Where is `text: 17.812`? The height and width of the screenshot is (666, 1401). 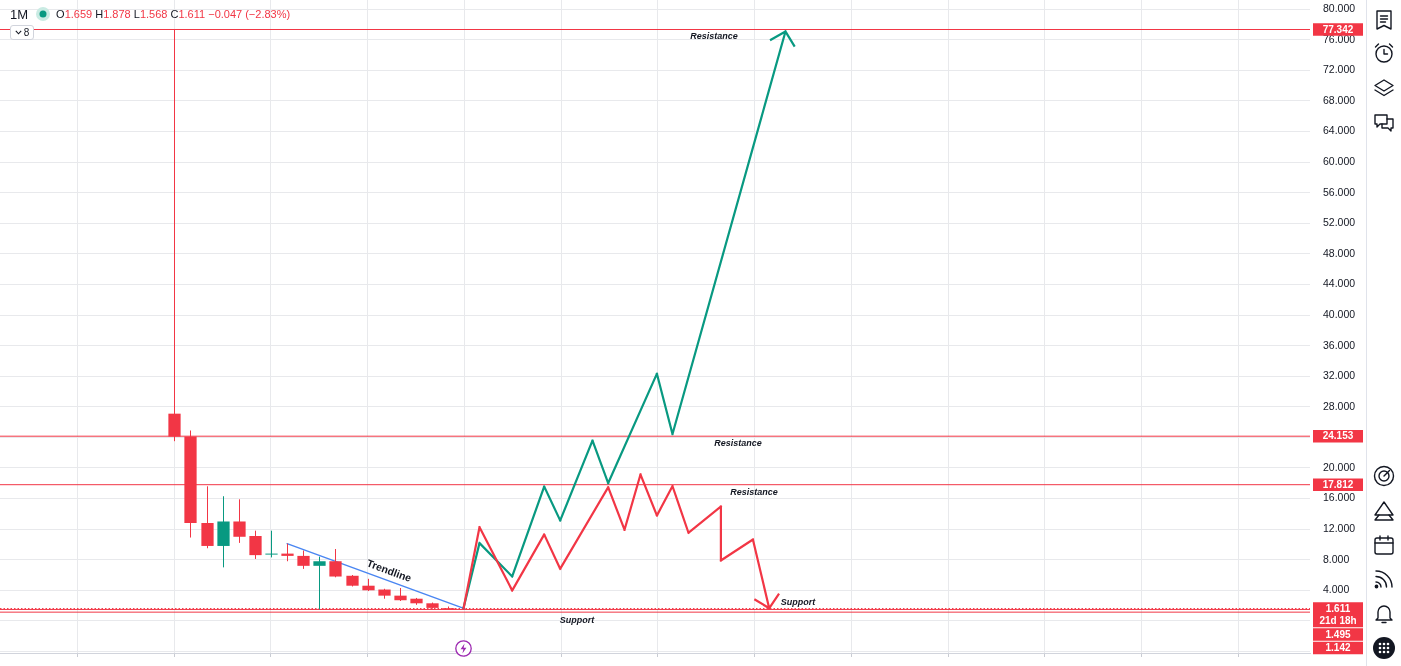
text: 17.812 is located at coordinates (1338, 484).